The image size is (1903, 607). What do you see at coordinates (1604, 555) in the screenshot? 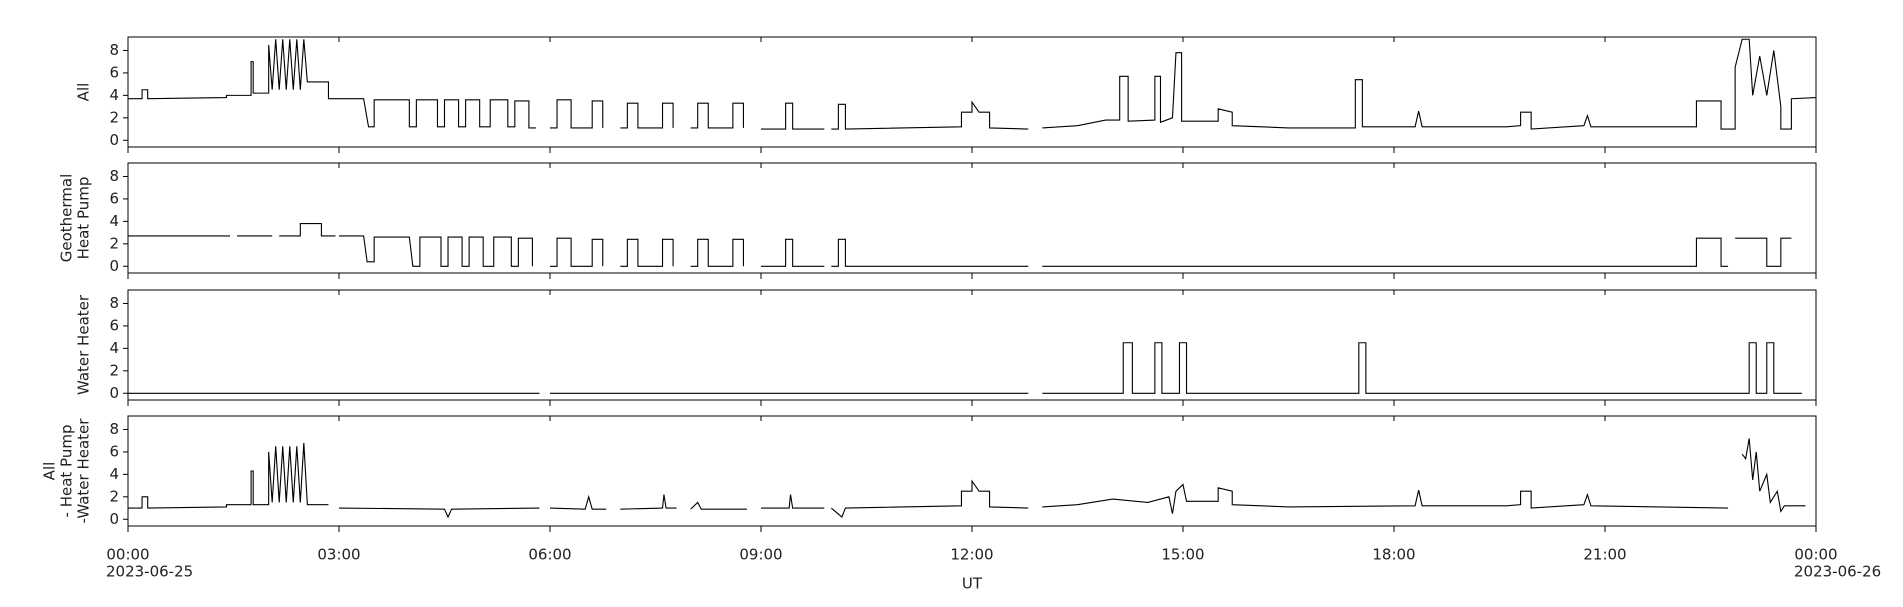
I see `x-tick-label: 21:00` at bounding box center [1604, 555].